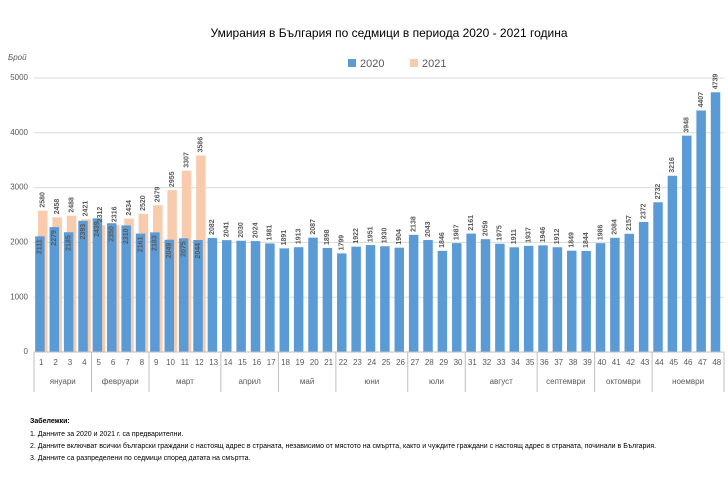 This screenshot has height=485, width=728. What do you see at coordinates (485, 228) in the screenshot?
I see `value-label: 2059` at bounding box center [485, 228].